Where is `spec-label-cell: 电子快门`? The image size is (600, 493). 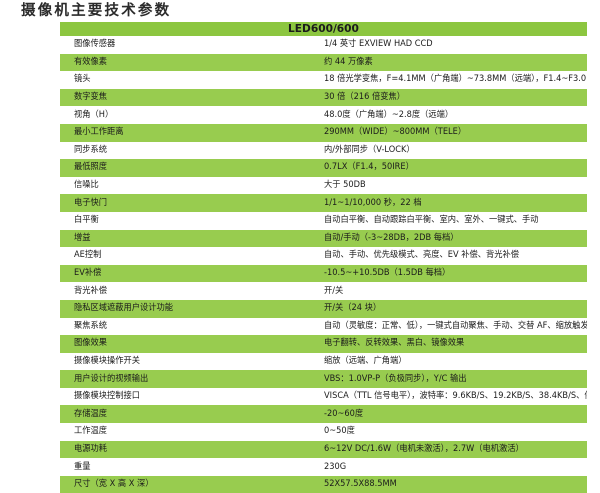
spec-label-cell: 电子快门 is located at coordinates (192, 203).